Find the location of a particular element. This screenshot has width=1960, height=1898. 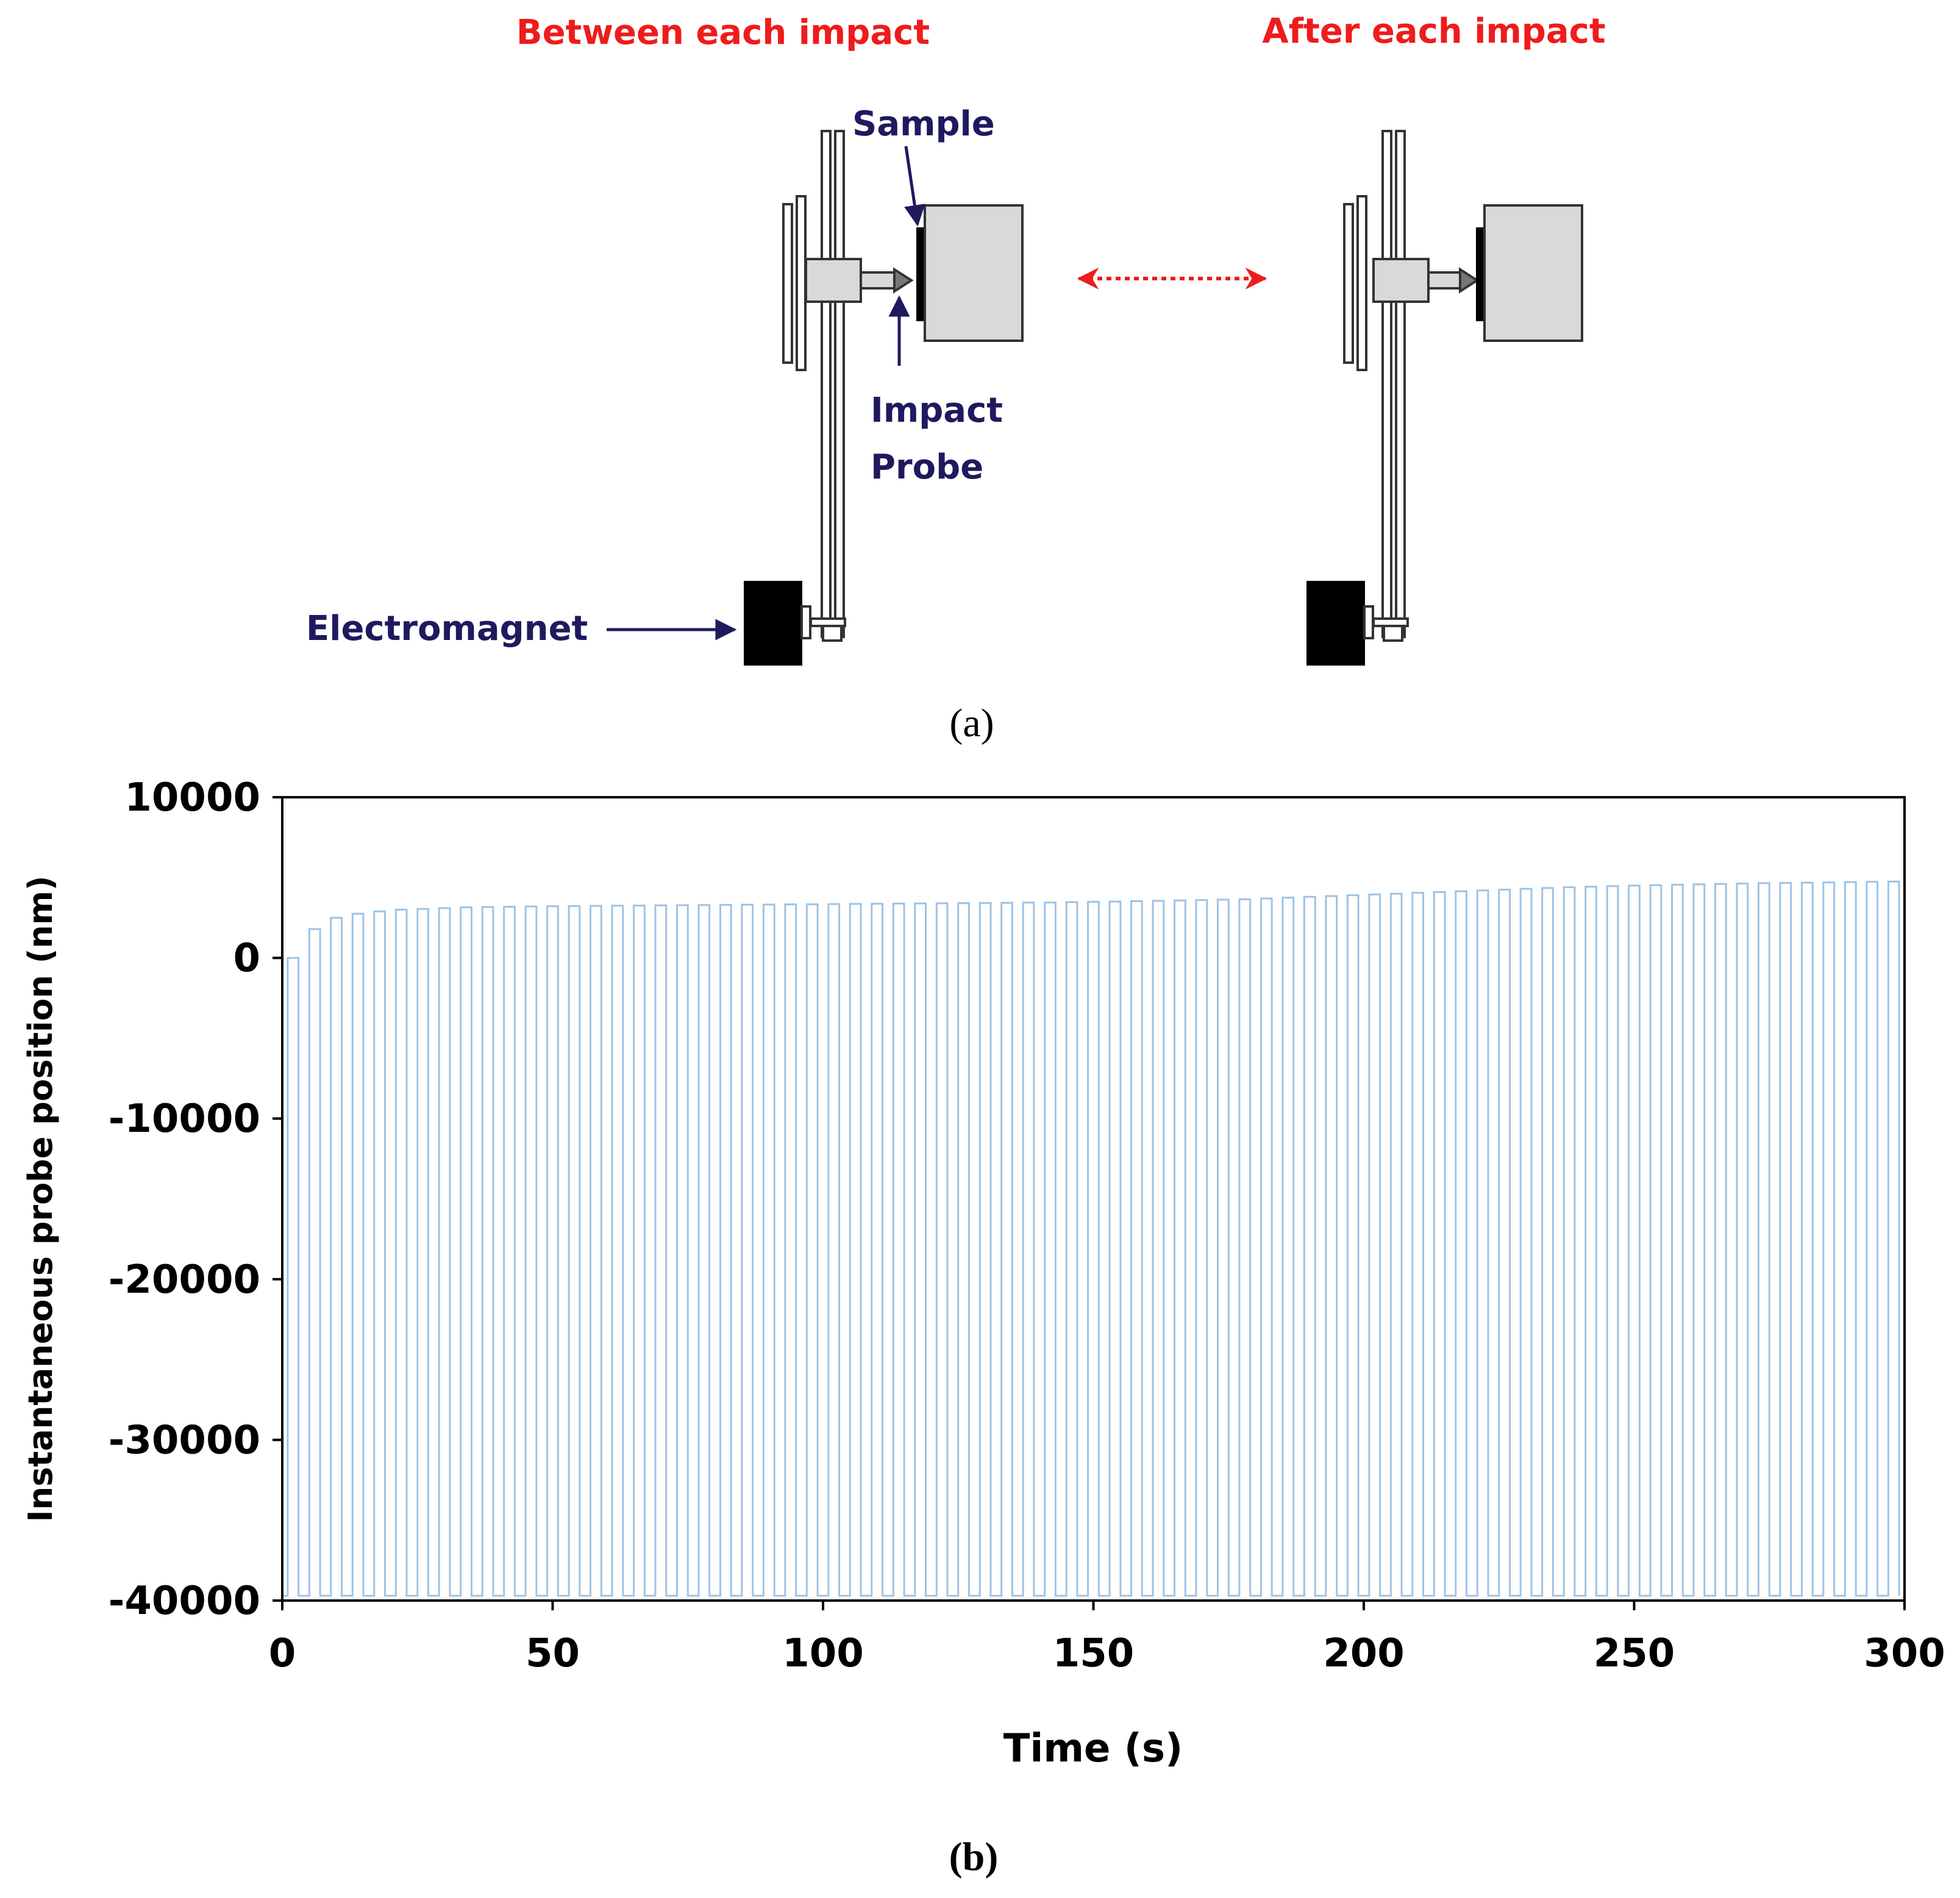

x-axis: 0 50 100 150 200 250 300 is located at coordinates (1107, 1638).